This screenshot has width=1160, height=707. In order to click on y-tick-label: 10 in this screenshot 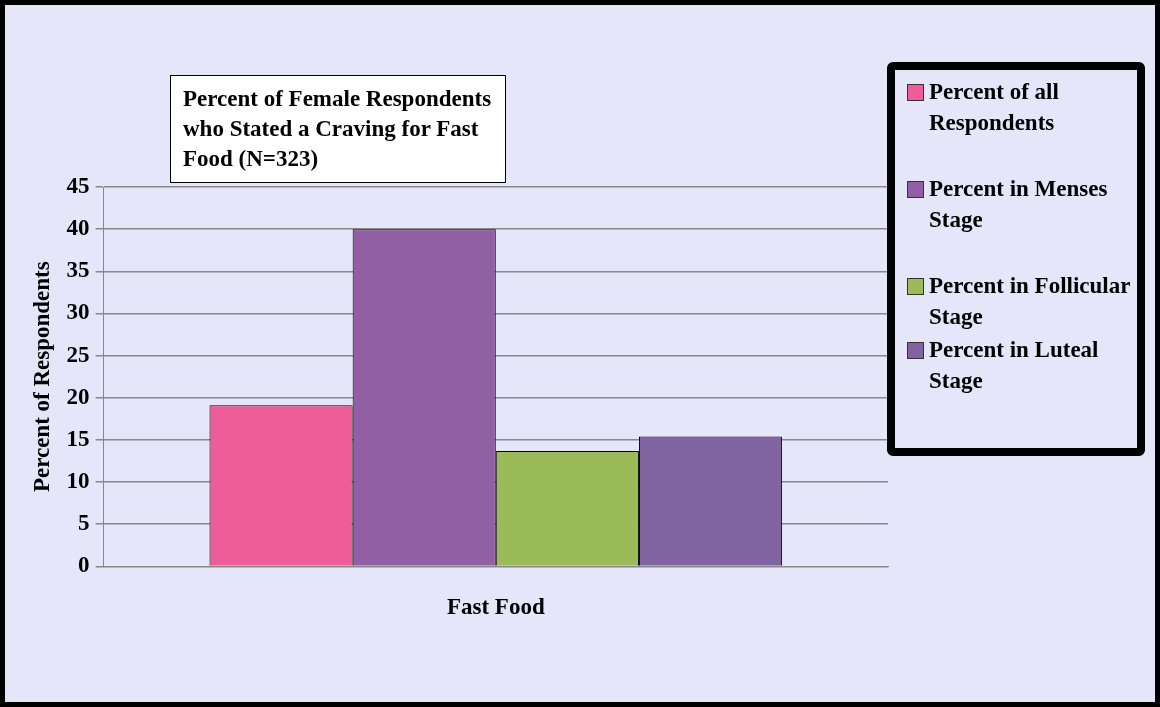, I will do `click(78, 481)`.